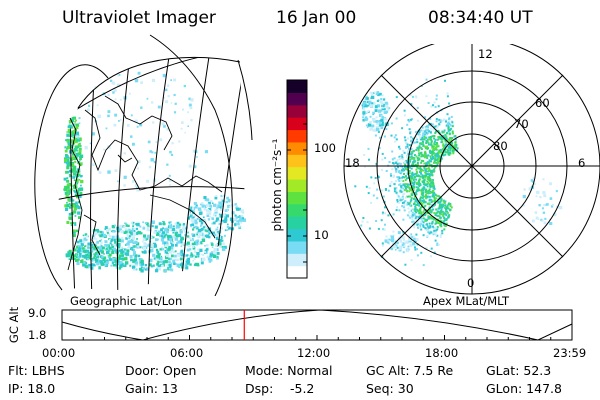 The height and width of the screenshot is (400, 600). Describe the element at coordinates (314, 353) in the screenshot. I see `timeline-xtick-1200: 12:00` at that location.